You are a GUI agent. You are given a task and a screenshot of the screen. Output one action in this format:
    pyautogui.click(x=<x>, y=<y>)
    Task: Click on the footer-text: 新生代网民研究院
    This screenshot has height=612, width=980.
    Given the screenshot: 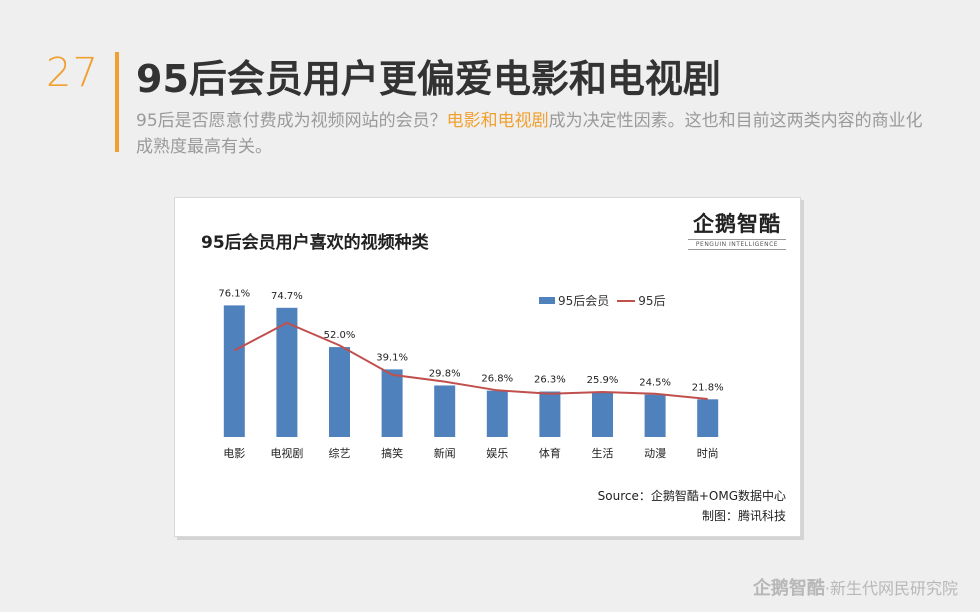 What is the action you would take?
    pyautogui.click(x=893, y=588)
    